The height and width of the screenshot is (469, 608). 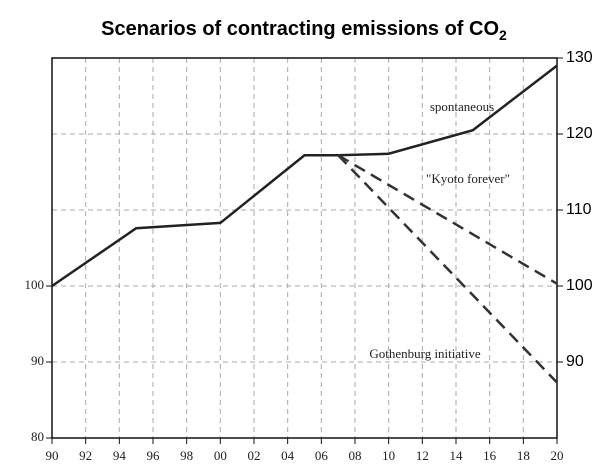 I want to click on x-tick-label: 92, so click(x=85, y=455).